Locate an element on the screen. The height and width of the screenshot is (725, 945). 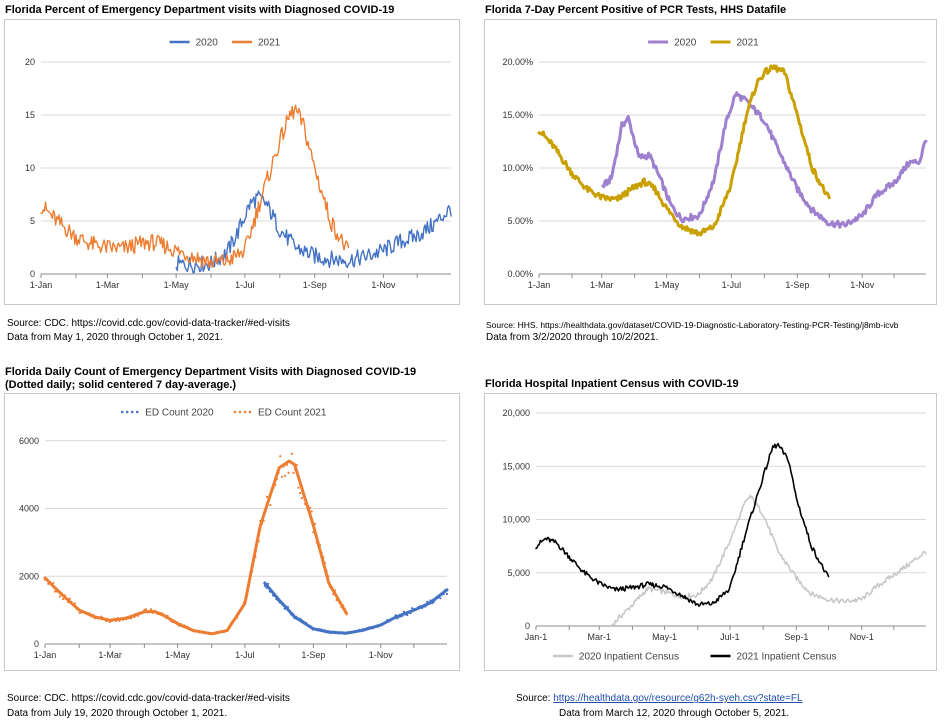
x-tick-label: Jan-1 is located at coordinates (536, 637).